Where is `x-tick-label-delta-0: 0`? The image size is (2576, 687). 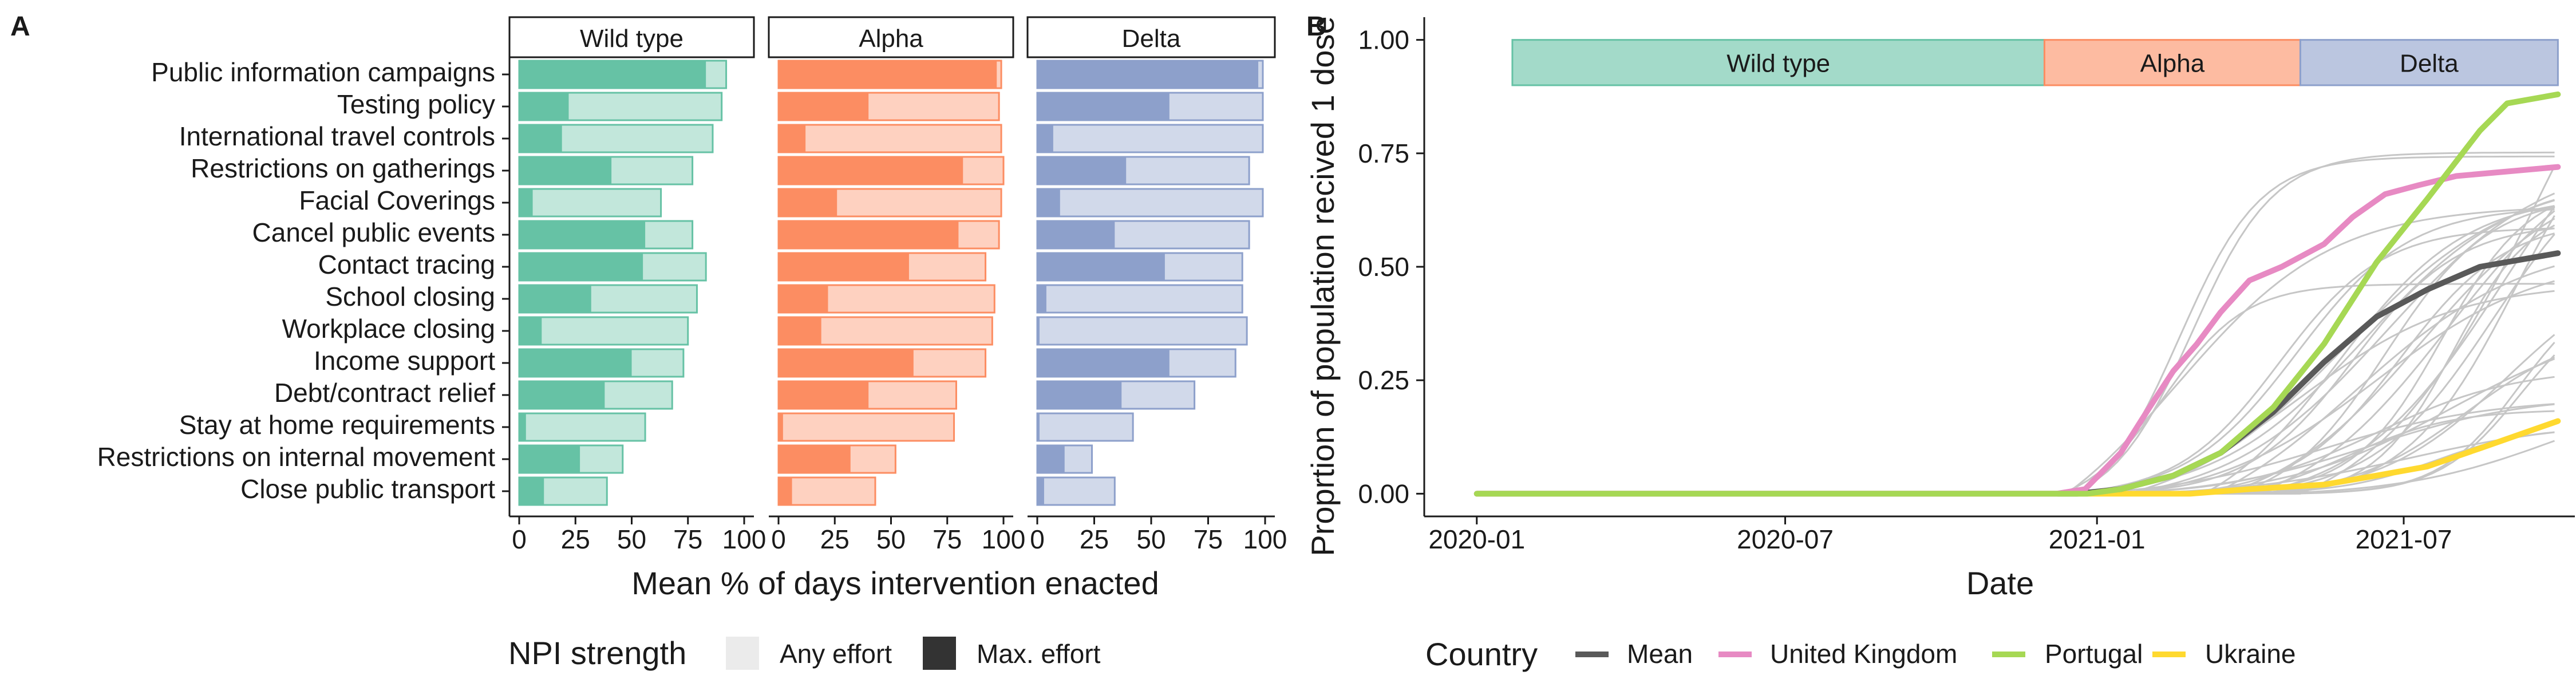
x-tick-label-delta-0: 0 is located at coordinates (1037, 539).